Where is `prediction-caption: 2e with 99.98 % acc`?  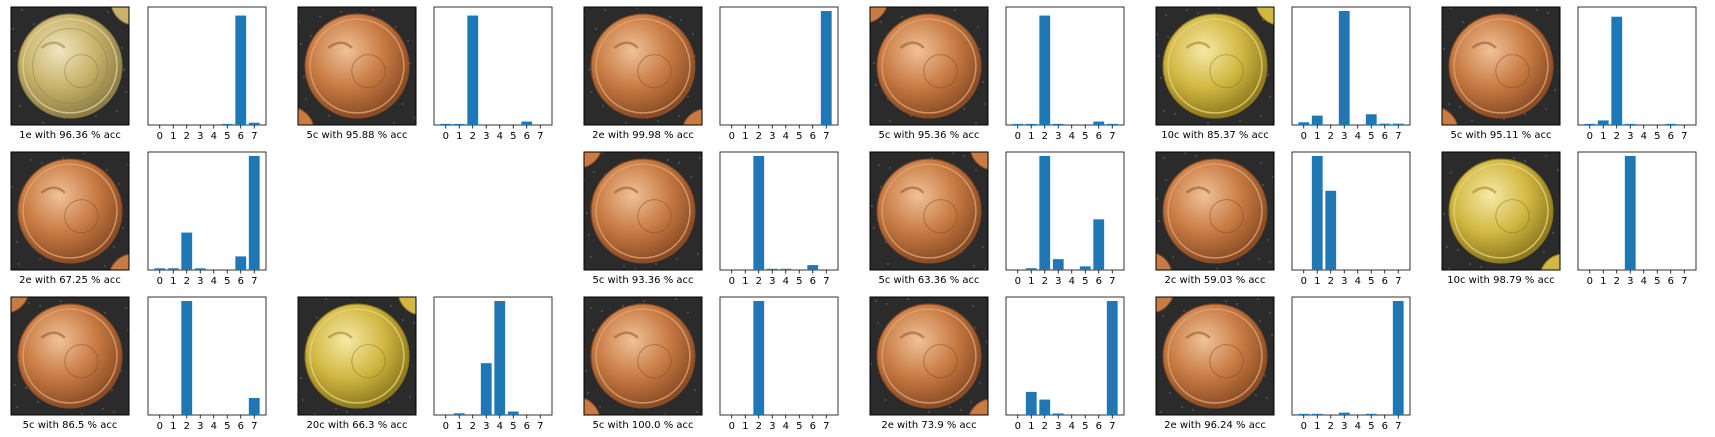
prediction-caption: 2e with 99.98 % acc is located at coordinates (643, 135).